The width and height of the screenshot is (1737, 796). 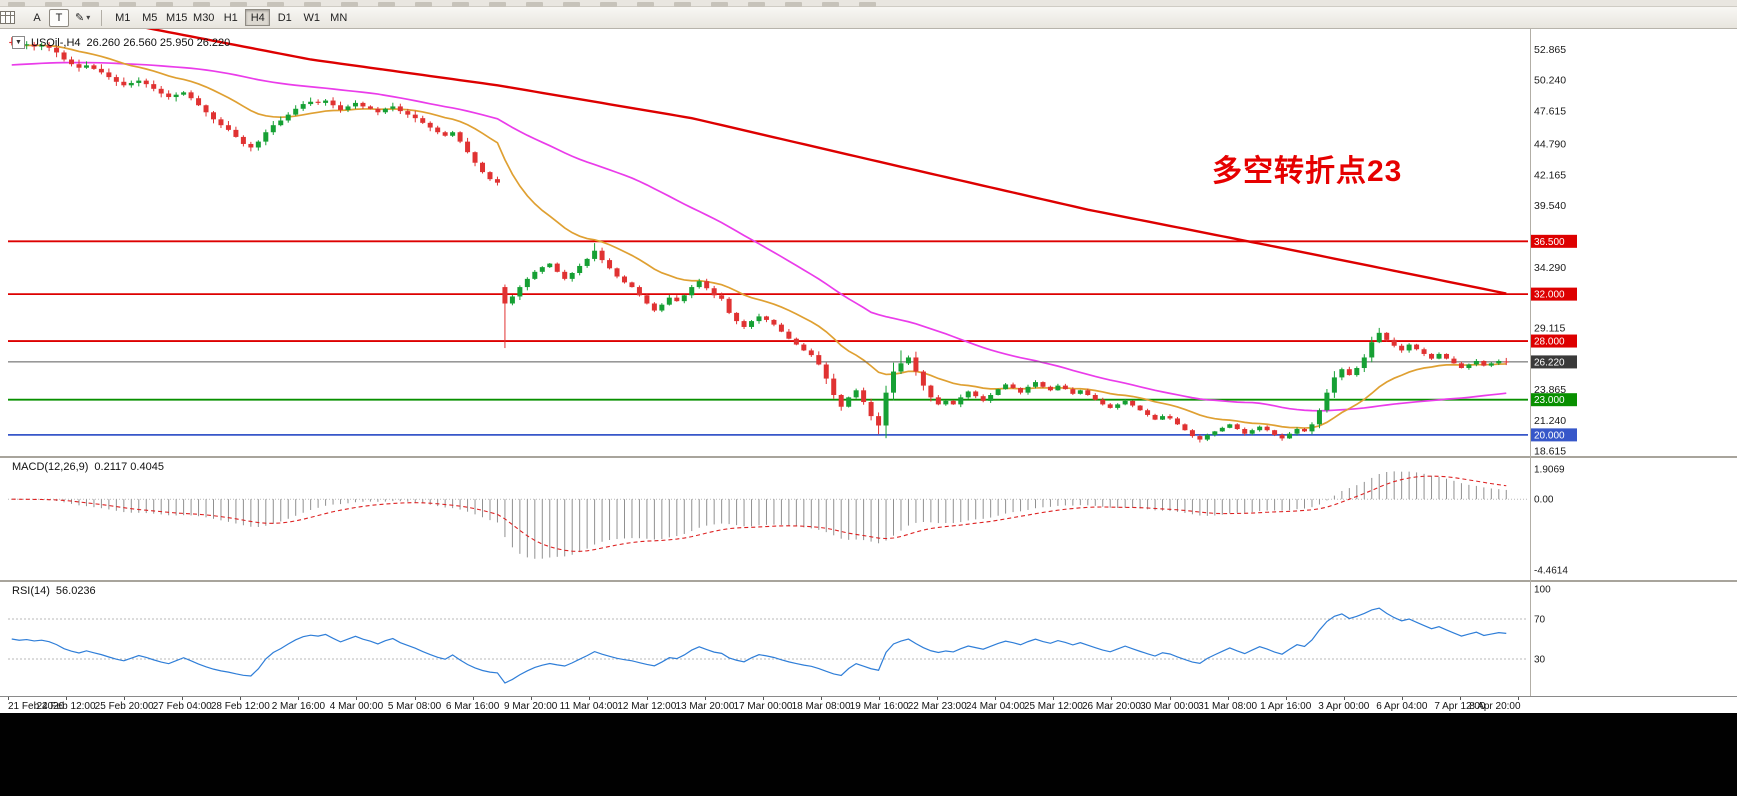 What do you see at coordinates (1542, 625) in the screenshot?
I see `rsi-axis: 100 70 30` at bounding box center [1542, 625].